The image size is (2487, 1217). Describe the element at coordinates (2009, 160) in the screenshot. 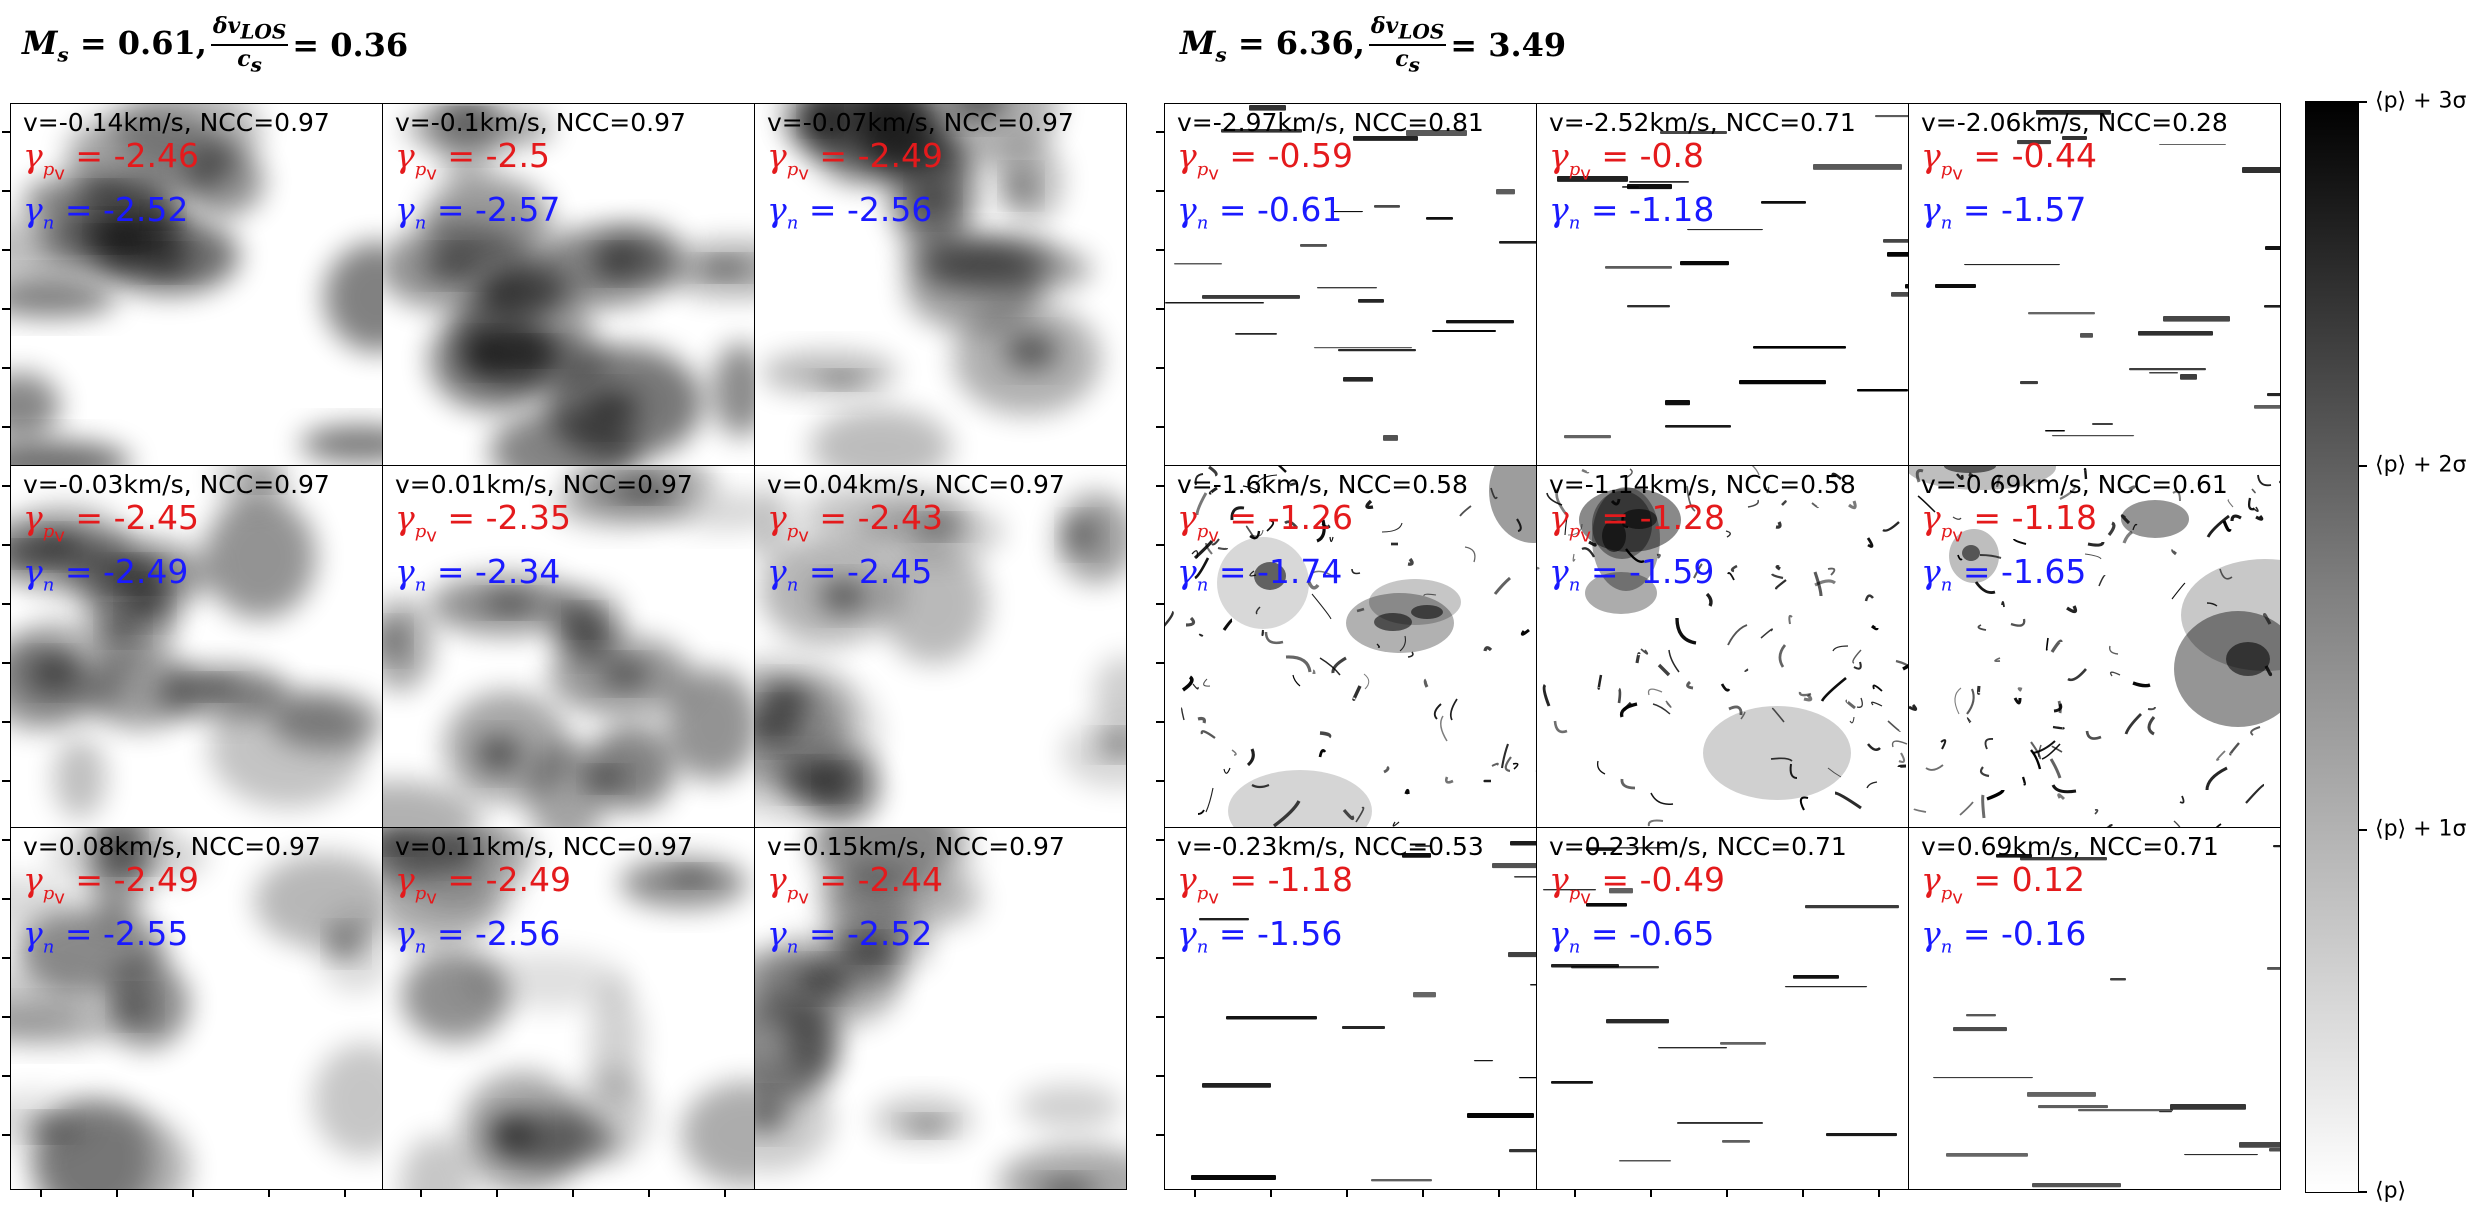

I see `gamma-pv-label: γpv = -0.44` at that location.